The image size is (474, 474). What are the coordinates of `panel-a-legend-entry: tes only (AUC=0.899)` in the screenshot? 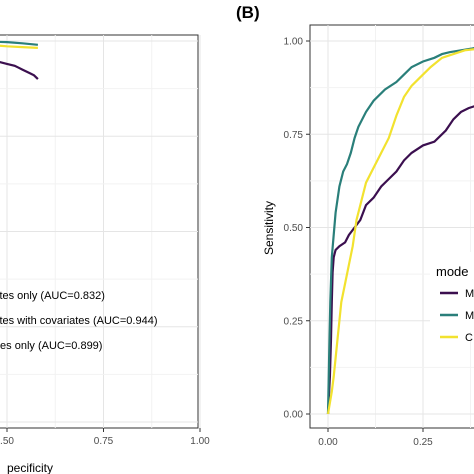 It's located at (51, 346).